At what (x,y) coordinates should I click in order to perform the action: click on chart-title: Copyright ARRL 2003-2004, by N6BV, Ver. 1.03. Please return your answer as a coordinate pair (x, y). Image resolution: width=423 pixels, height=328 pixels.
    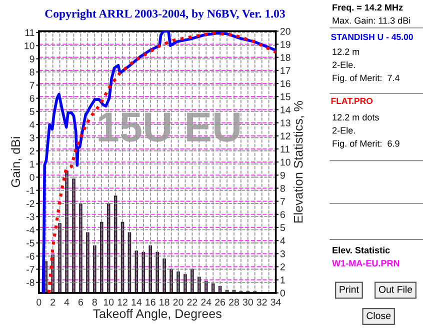
    Looking at the image, I should click on (165, 14).